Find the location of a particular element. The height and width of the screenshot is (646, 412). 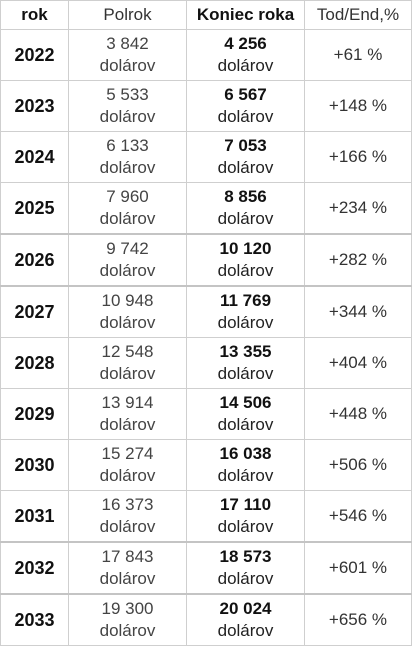

table-row: 2025 7 960 dolárov 8 856 dolárov +234 % is located at coordinates (206, 208).